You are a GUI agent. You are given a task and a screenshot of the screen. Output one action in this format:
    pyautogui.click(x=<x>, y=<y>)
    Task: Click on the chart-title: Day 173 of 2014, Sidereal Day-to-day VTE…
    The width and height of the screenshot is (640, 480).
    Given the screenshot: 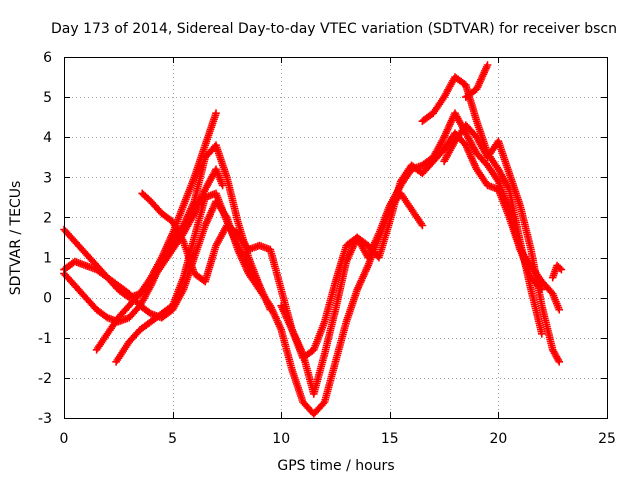 What is the action you would take?
    pyautogui.click(x=334, y=29)
    